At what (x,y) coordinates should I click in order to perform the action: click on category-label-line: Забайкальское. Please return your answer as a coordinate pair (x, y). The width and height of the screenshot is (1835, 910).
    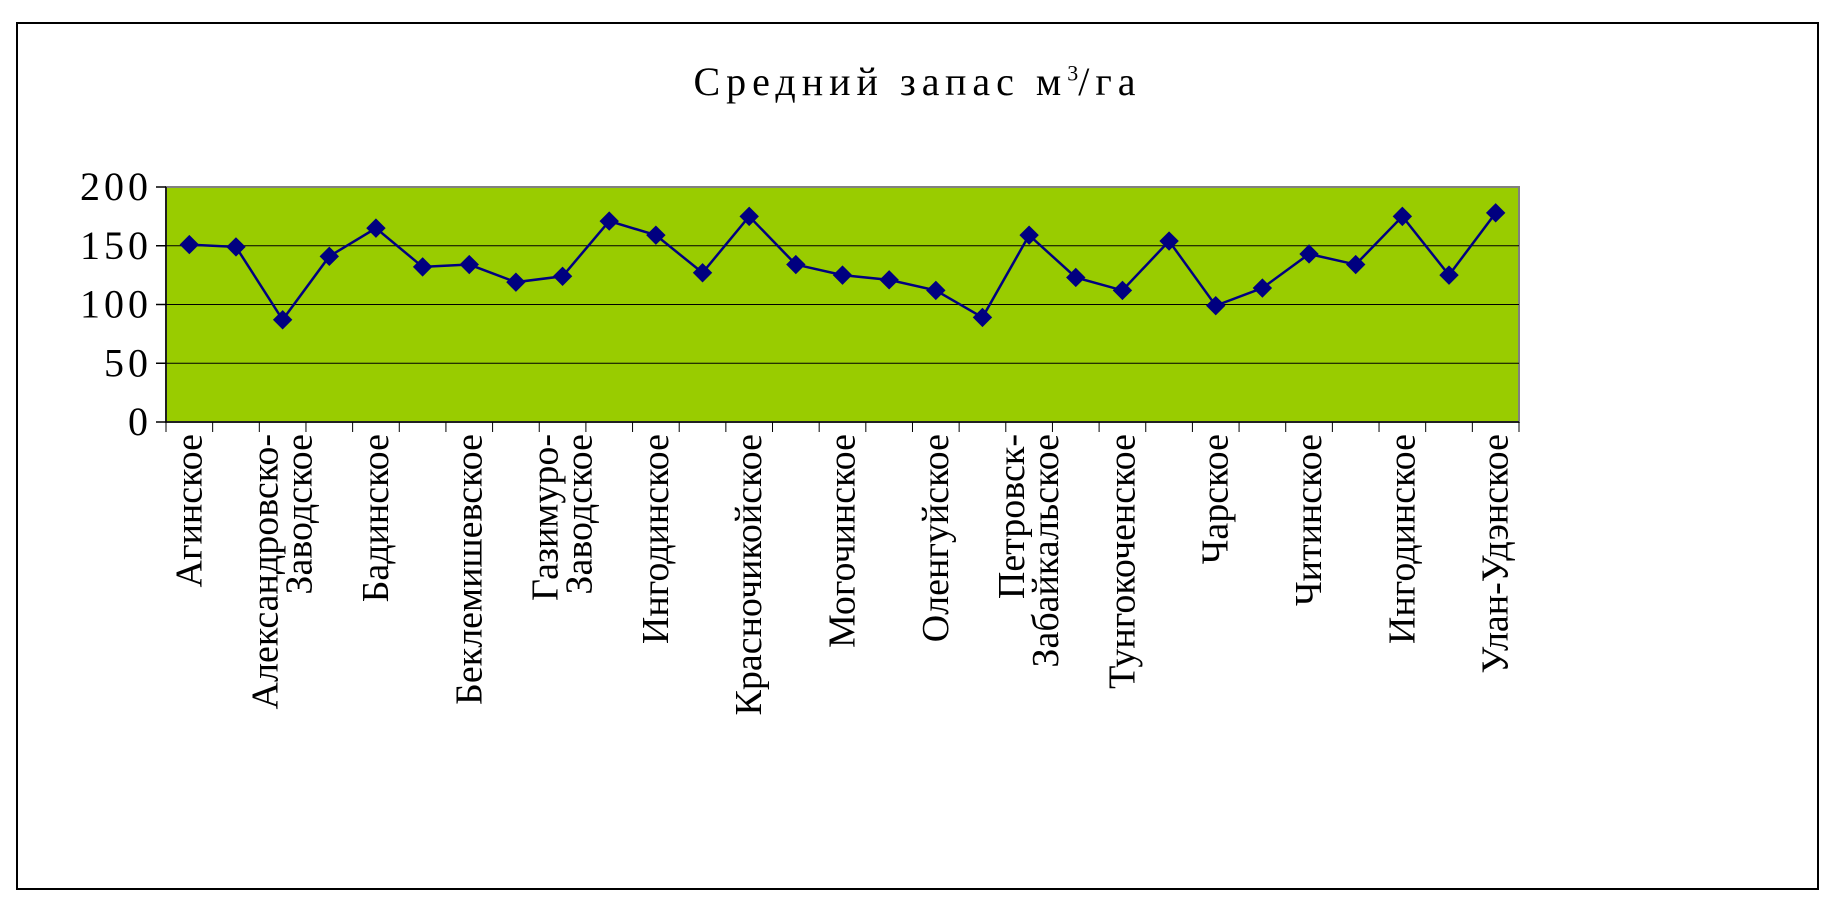
    Looking at the image, I should click on (1046, 551).